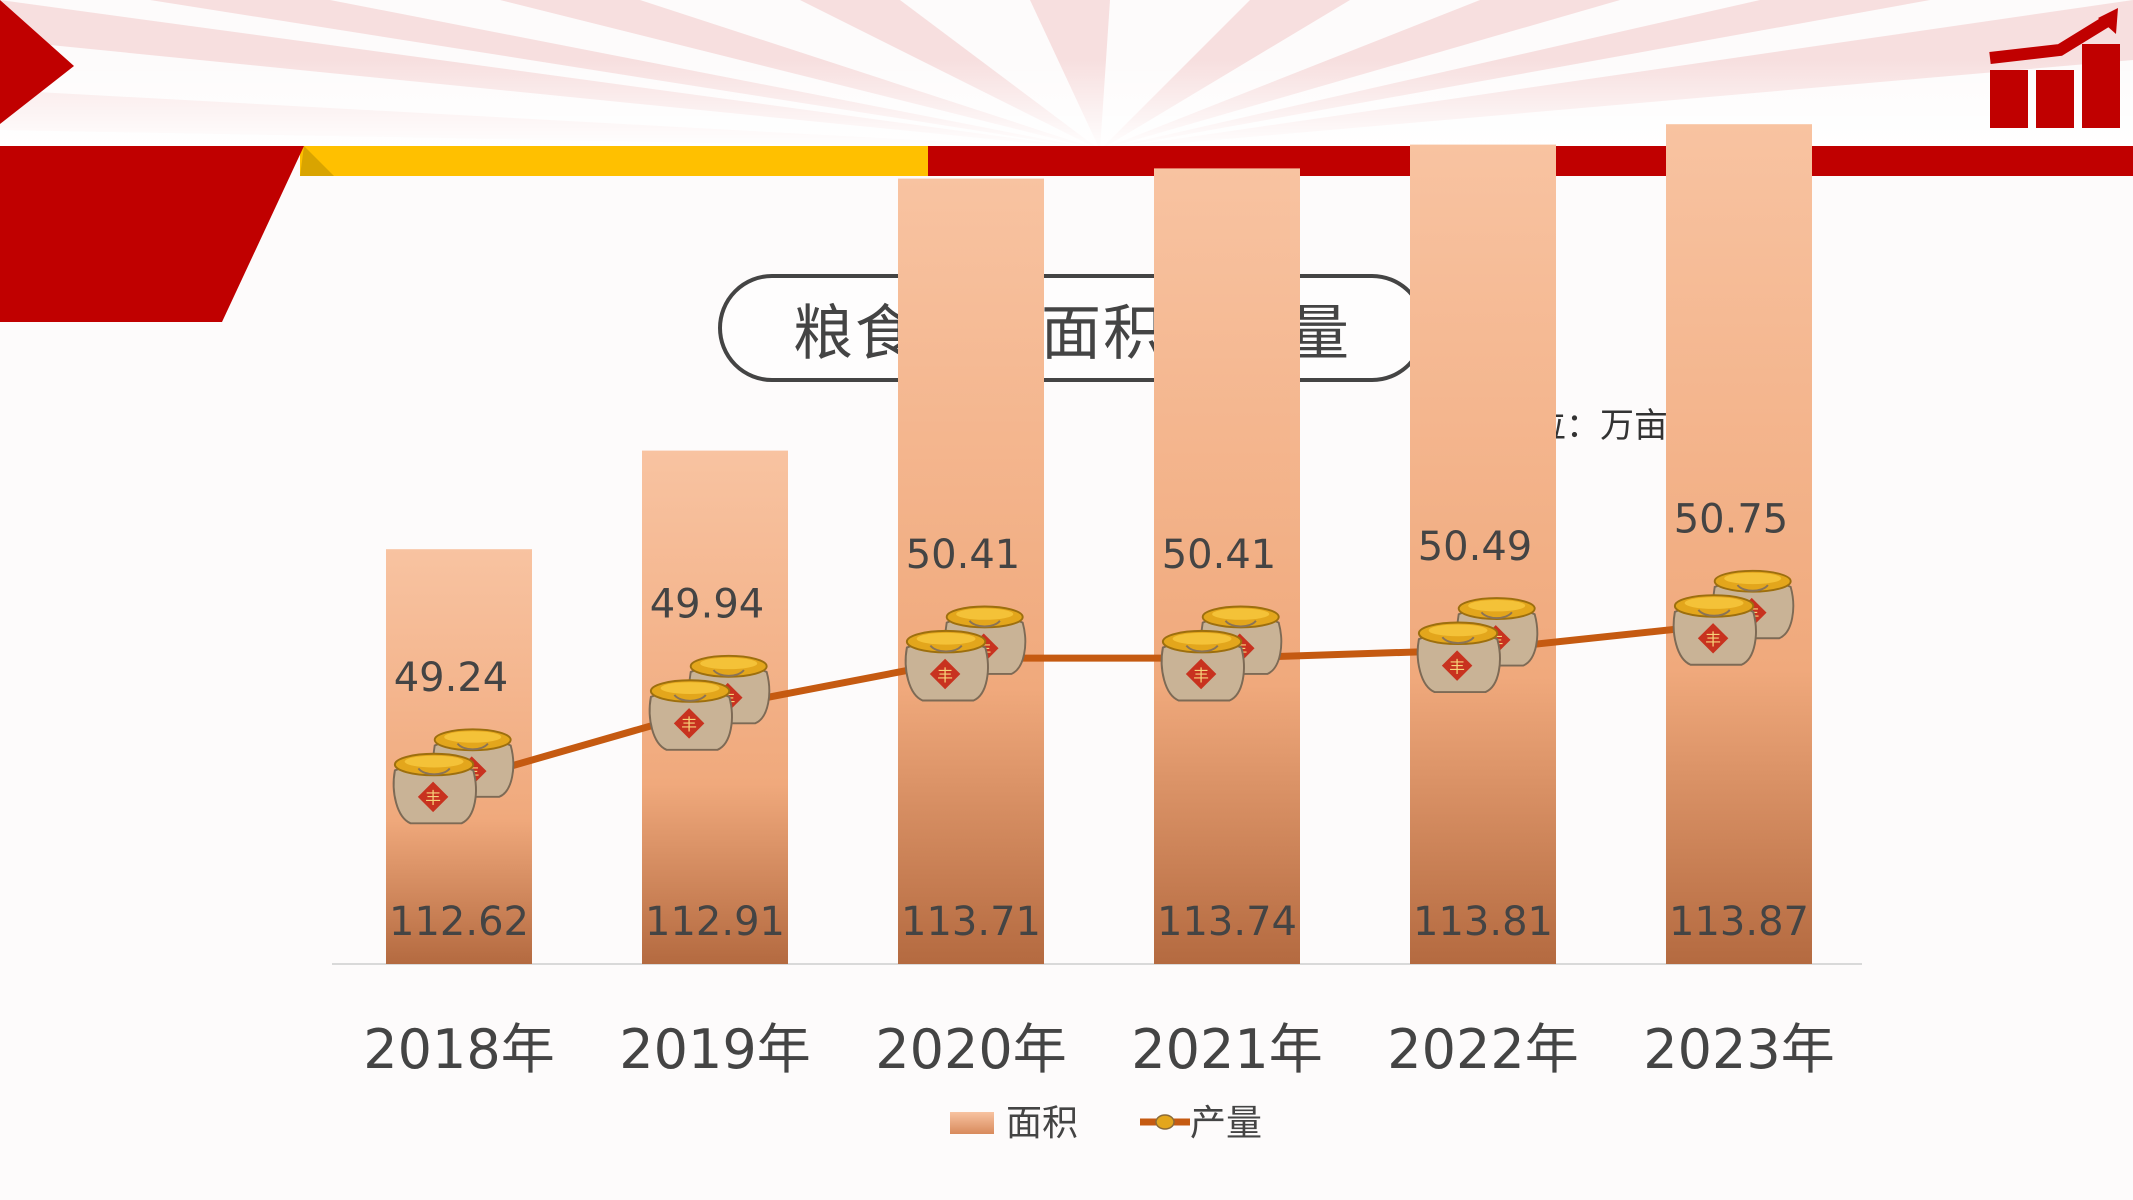 This screenshot has height=1200, width=2133. Describe the element at coordinates (1739, 922) in the screenshot. I see `bar-value-label-5: 113.87` at that location.